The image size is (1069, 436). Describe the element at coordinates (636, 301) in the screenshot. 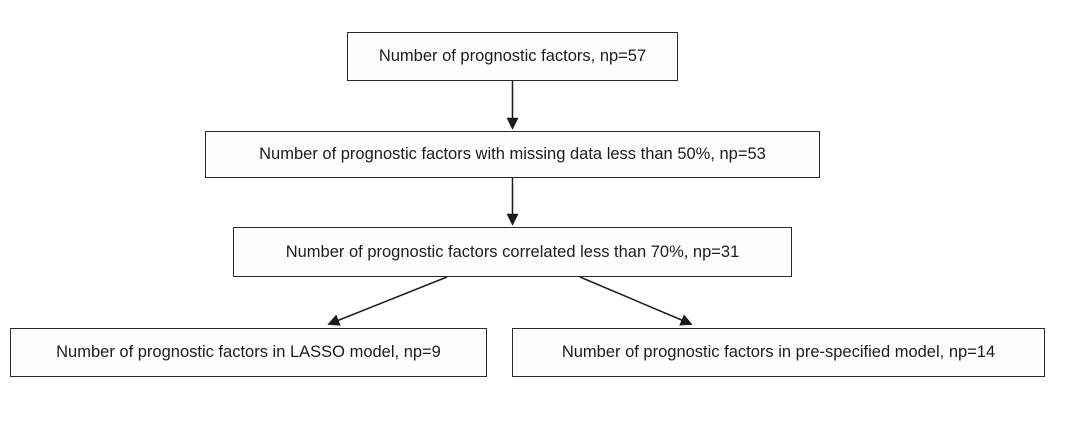

I see `arrow-correlated-to-prespecified` at that location.